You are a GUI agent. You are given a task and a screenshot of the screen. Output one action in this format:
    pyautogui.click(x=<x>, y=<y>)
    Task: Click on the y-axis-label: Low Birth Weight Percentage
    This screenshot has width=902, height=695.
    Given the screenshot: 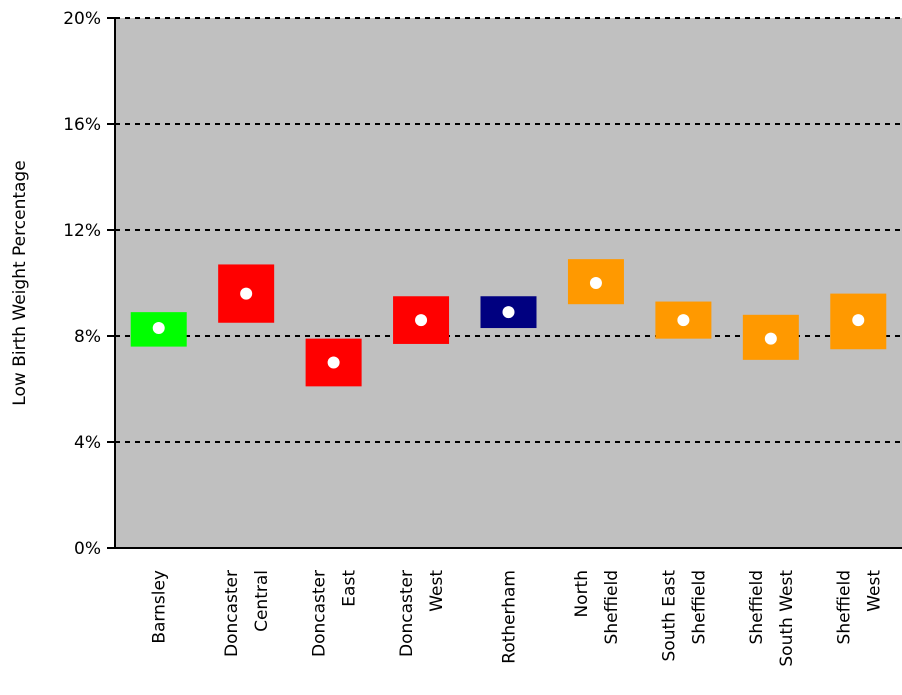 What is the action you would take?
    pyautogui.click(x=20, y=282)
    